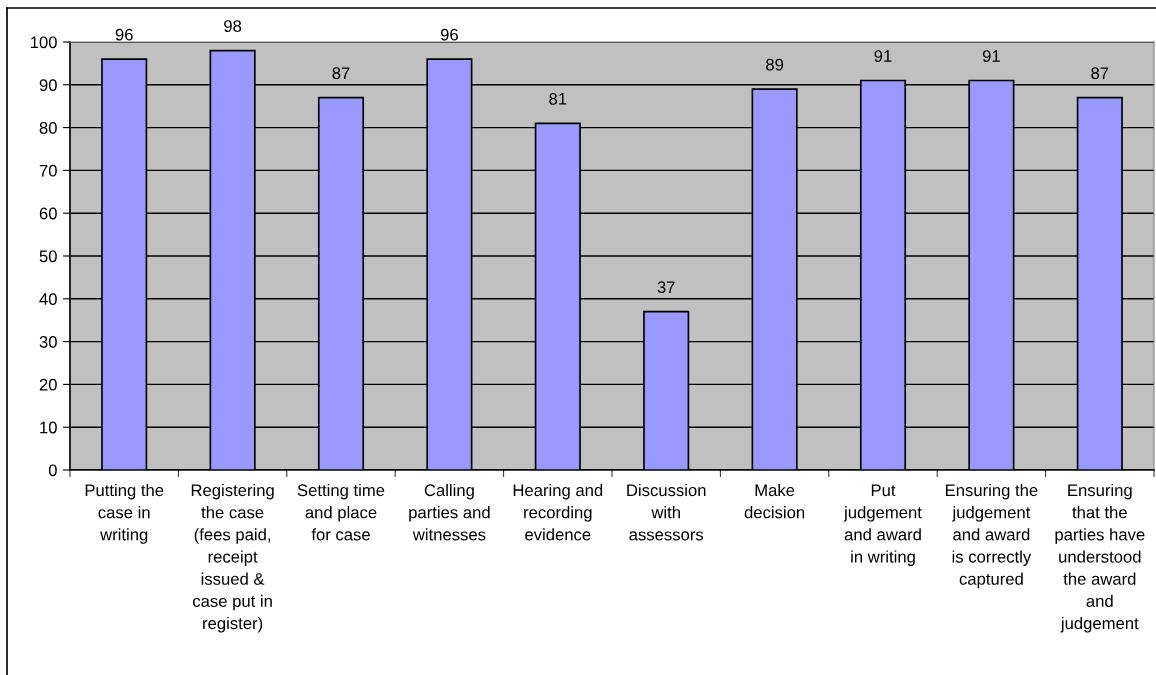  Describe the element at coordinates (48, 85) in the screenshot. I see `y-tick-label: 90` at that location.